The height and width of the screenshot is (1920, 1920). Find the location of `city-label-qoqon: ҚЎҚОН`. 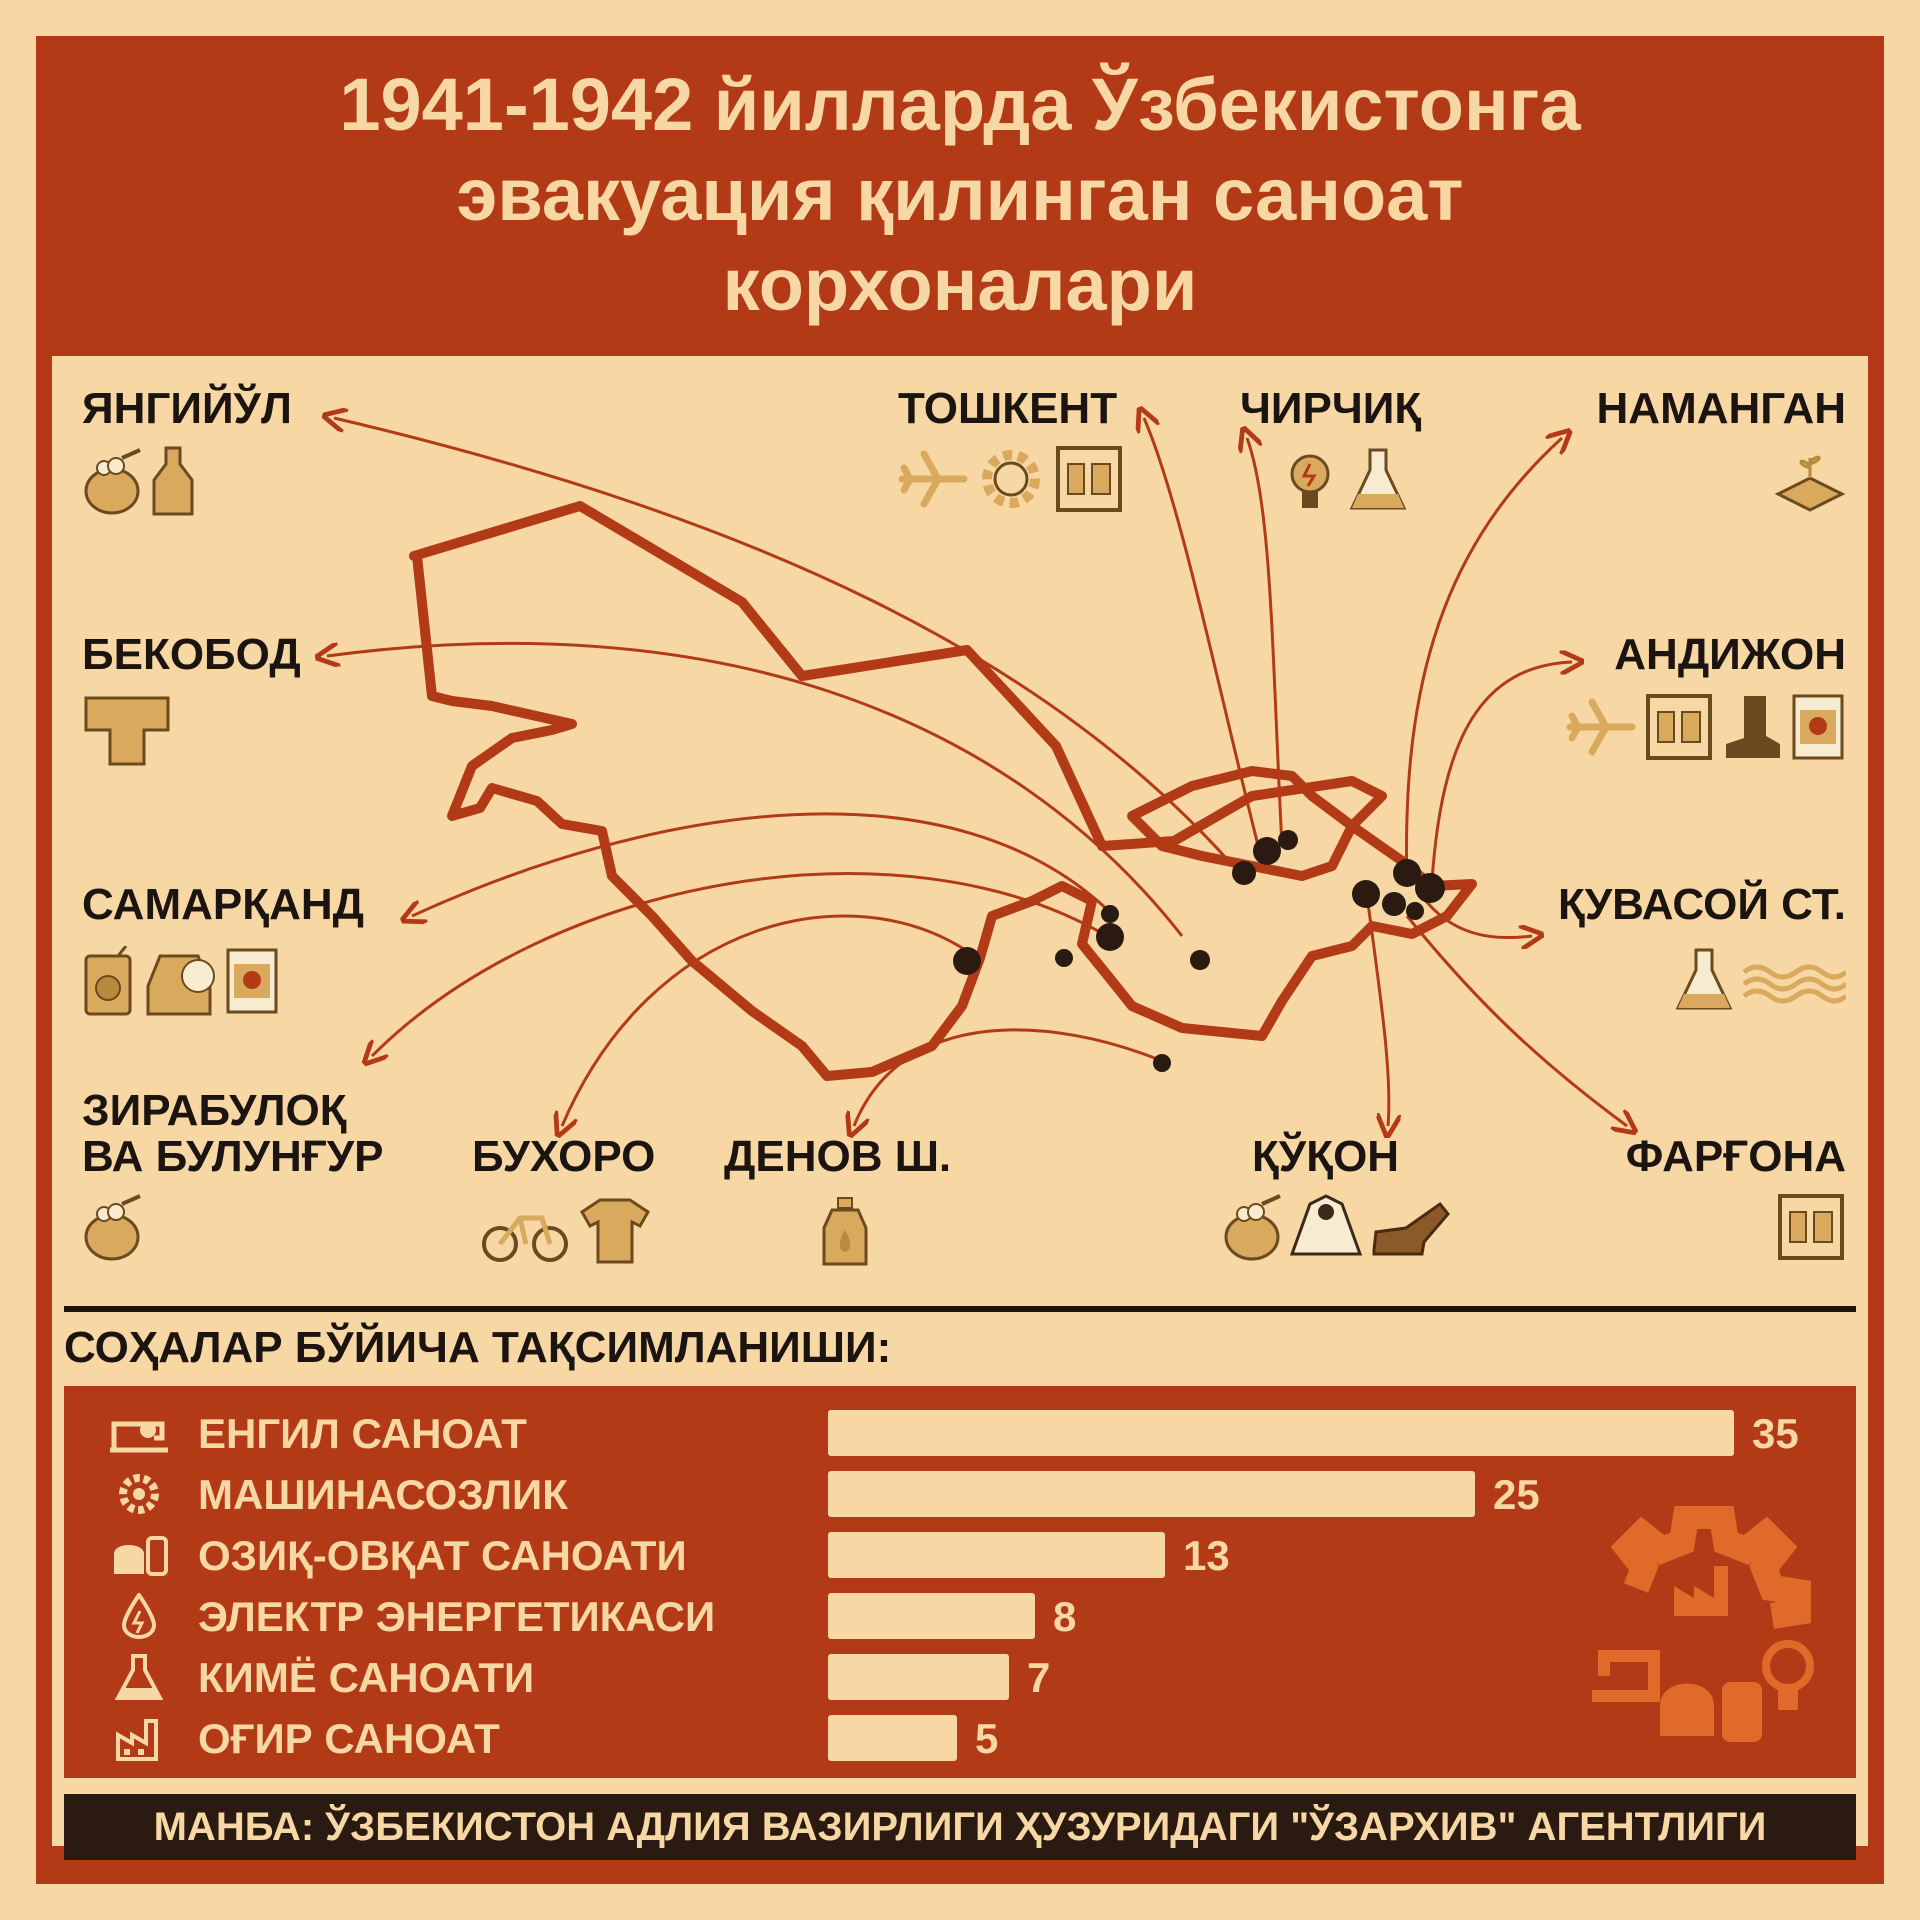

city-label-qoqon: ҚЎҚОН is located at coordinates (1326, 1156).